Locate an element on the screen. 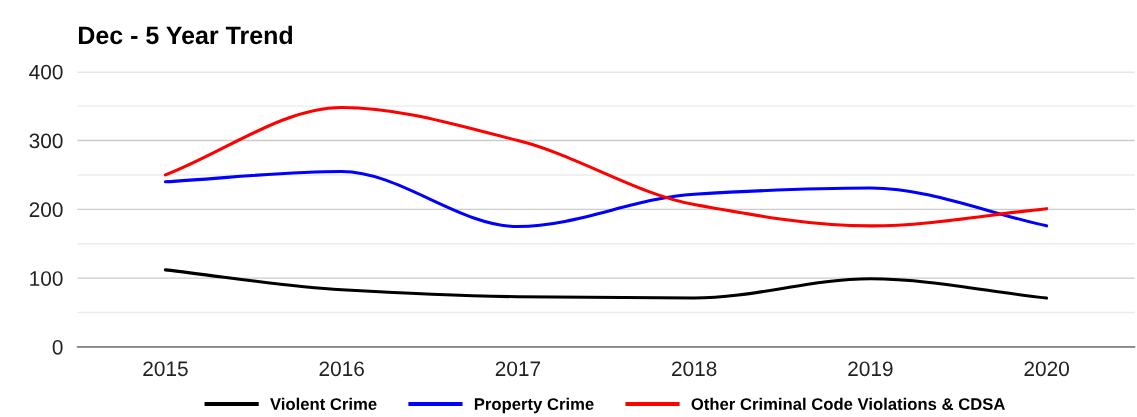 The width and height of the screenshot is (1137, 417). y-tick-label: 400 is located at coordinates (46, 72).